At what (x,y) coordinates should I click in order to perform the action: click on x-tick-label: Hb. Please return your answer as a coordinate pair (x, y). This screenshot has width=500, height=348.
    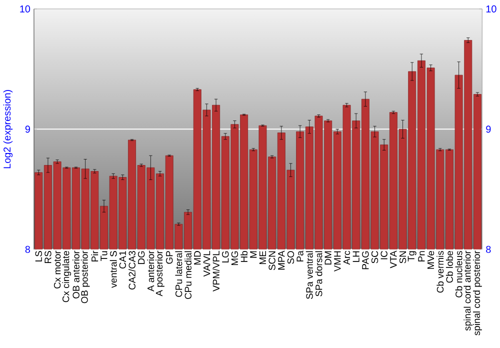
    Looking at the image, I should click on (244, 256).